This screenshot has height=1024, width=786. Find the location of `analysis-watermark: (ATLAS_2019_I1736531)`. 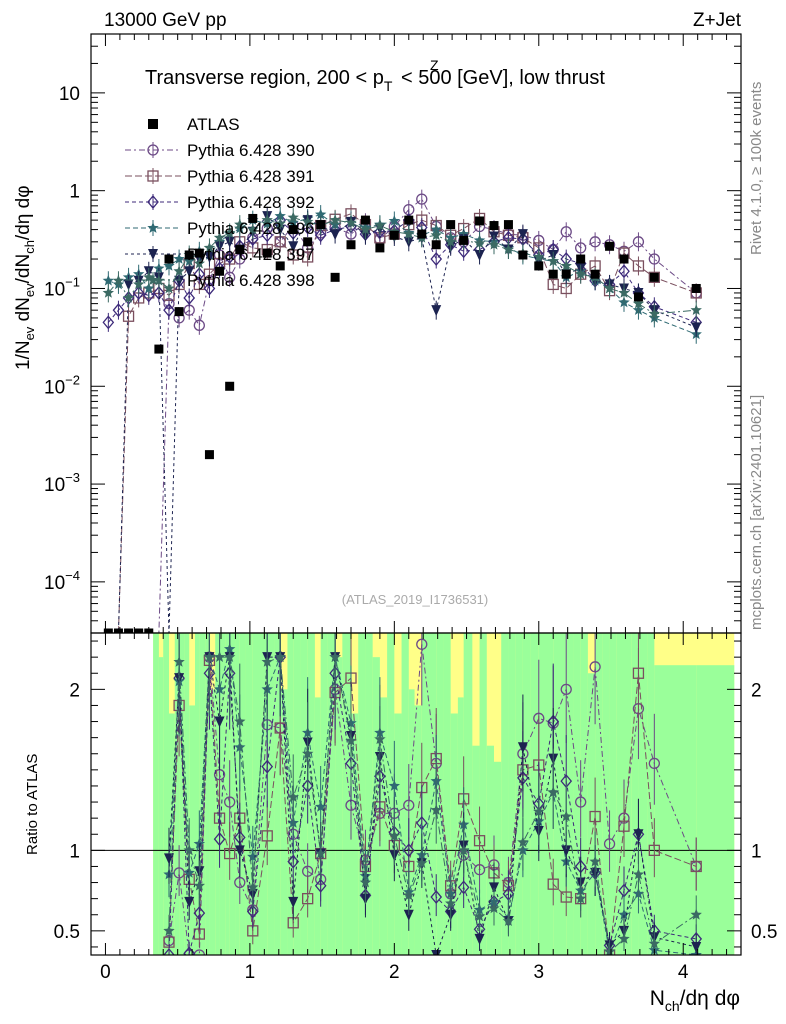

analysis-watermark: (ATLAS_2019_I1736531) is located at coordinates (415, 599).